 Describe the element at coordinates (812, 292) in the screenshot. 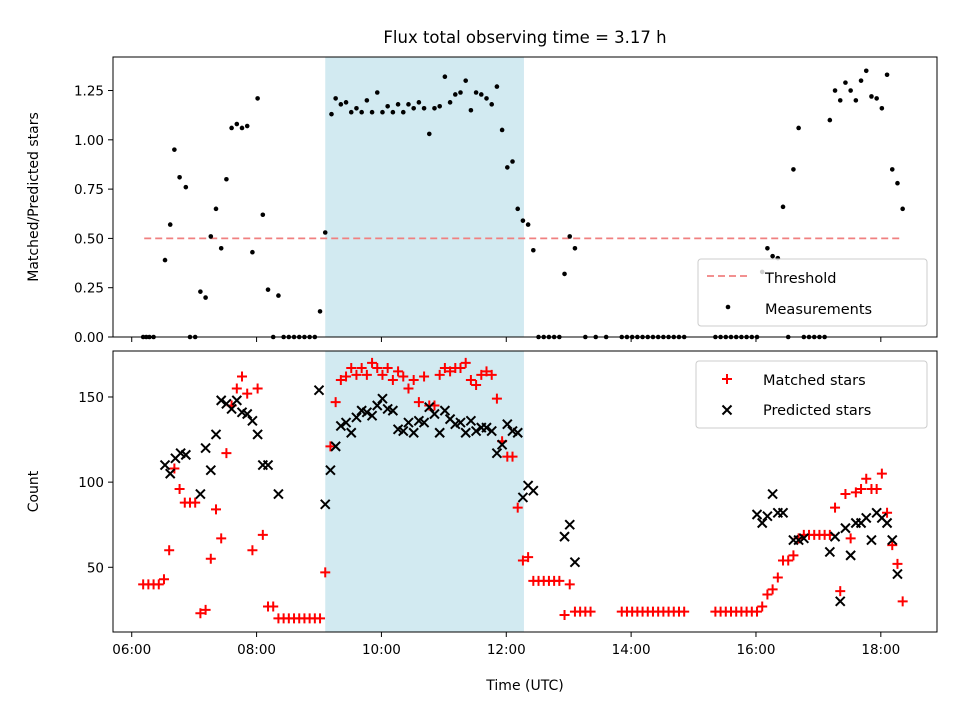

I see `legend-box` at that location.